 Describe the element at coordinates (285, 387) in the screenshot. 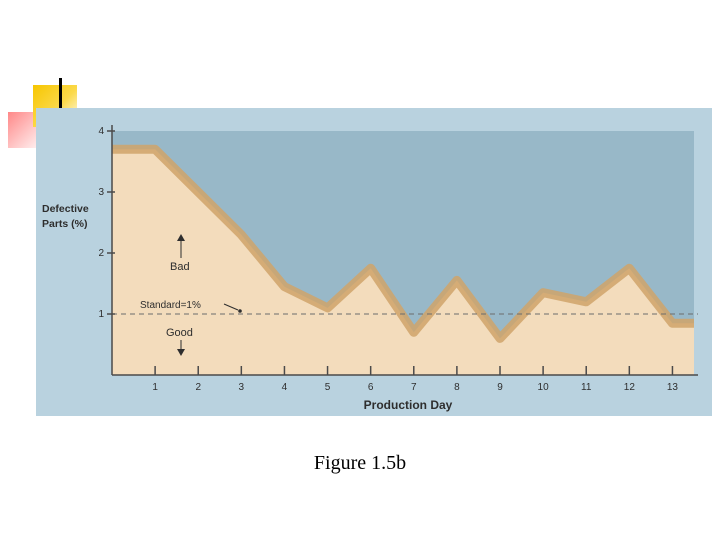

I see `x-tick-label-4: 4` at that location.